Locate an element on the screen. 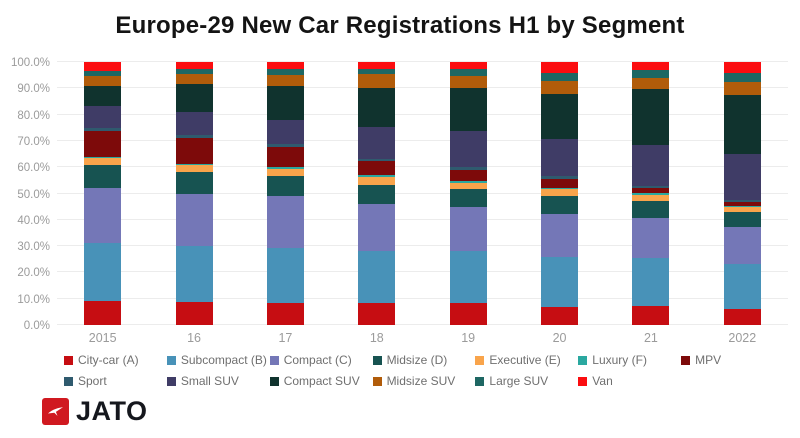 The height and width of the screenshot is (438, 800). legend-label: MPV is located at coordinates (708, 360).